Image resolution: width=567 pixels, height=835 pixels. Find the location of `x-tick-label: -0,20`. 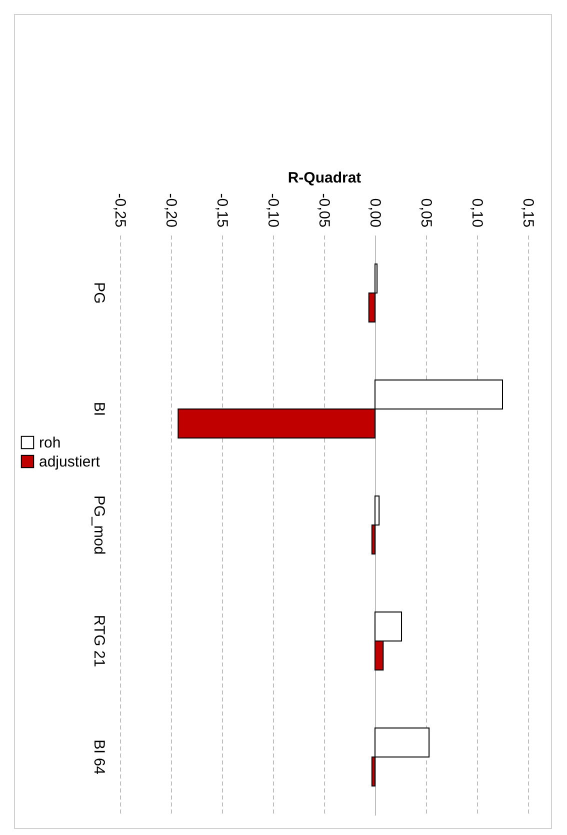

x-tick-label: -0,20 is located at coordinates (171, 210).